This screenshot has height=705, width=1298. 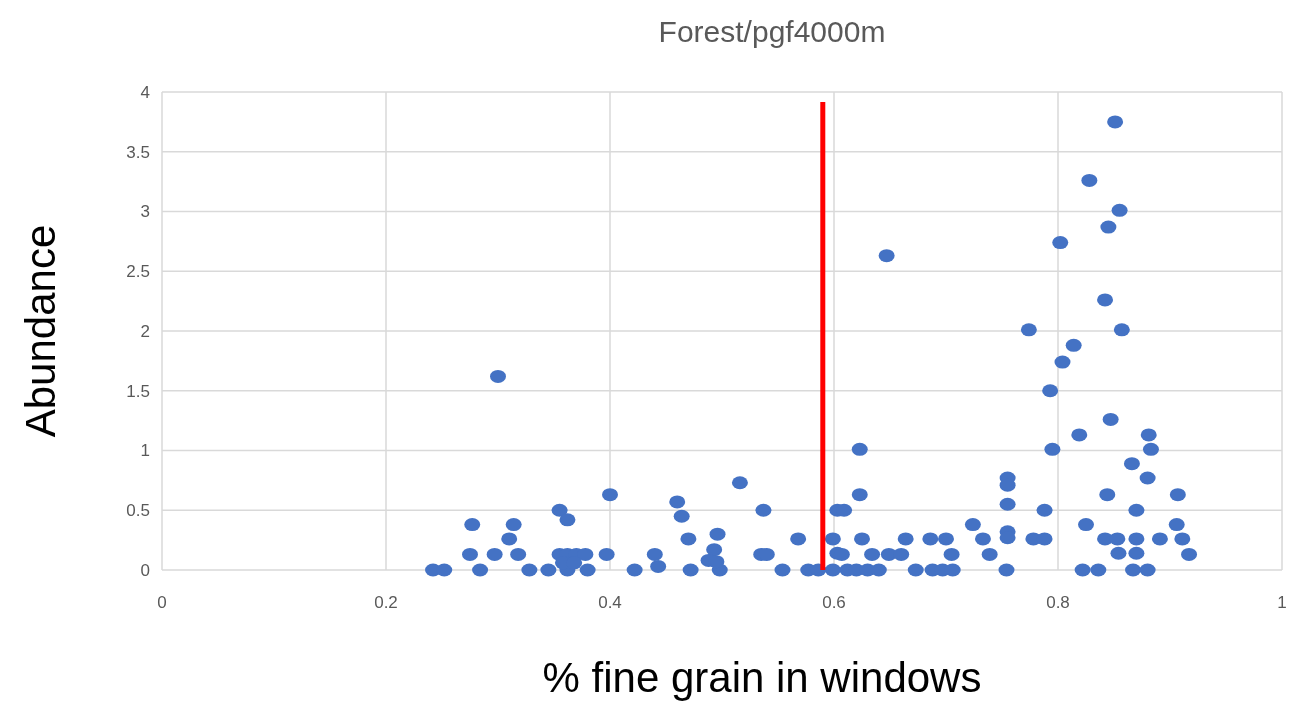 I want to click on y-tick-label: 1.5, so click(x=138, y=391).